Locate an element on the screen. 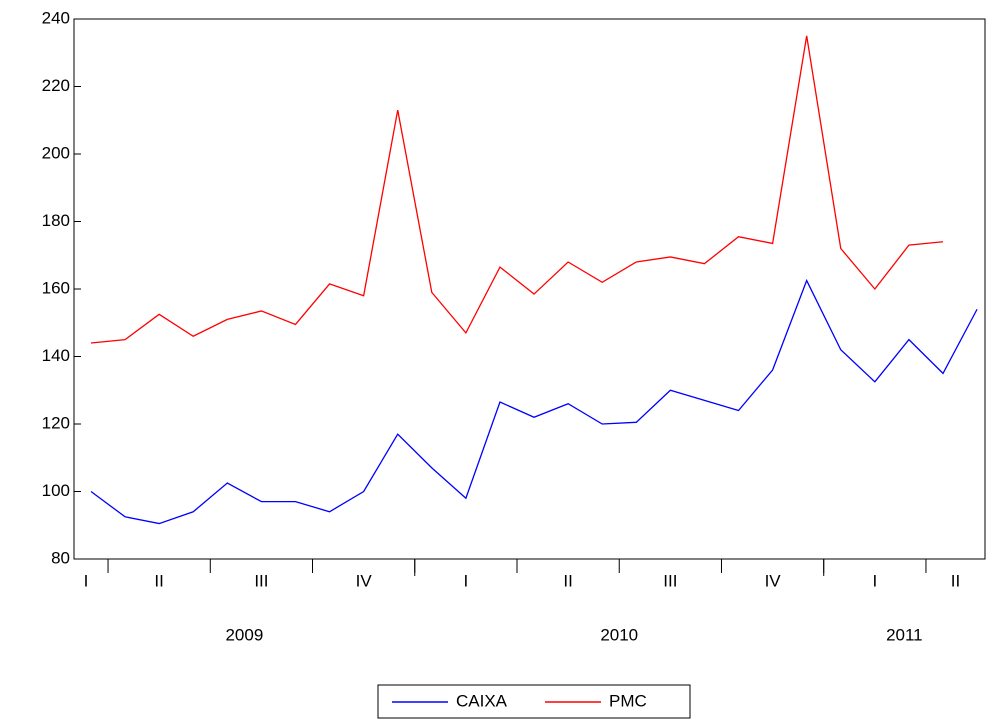  y-tick-label: 100 is located at coordinates (56, 490).